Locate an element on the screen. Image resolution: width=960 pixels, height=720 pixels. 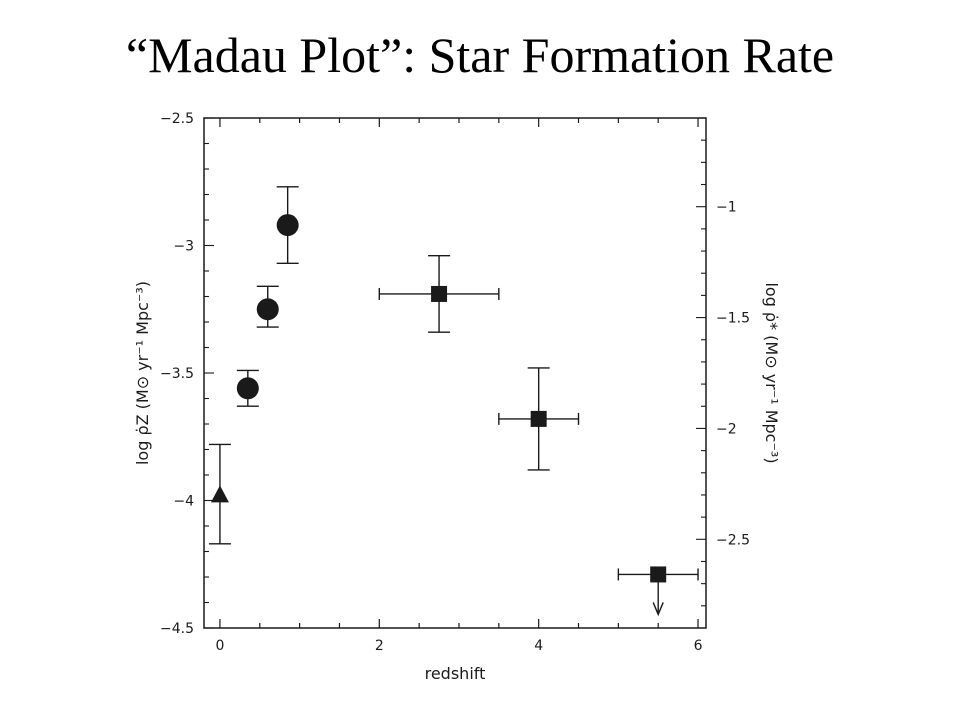
y-tick-label-left: −4.5 is located at coordinates (177, 629).